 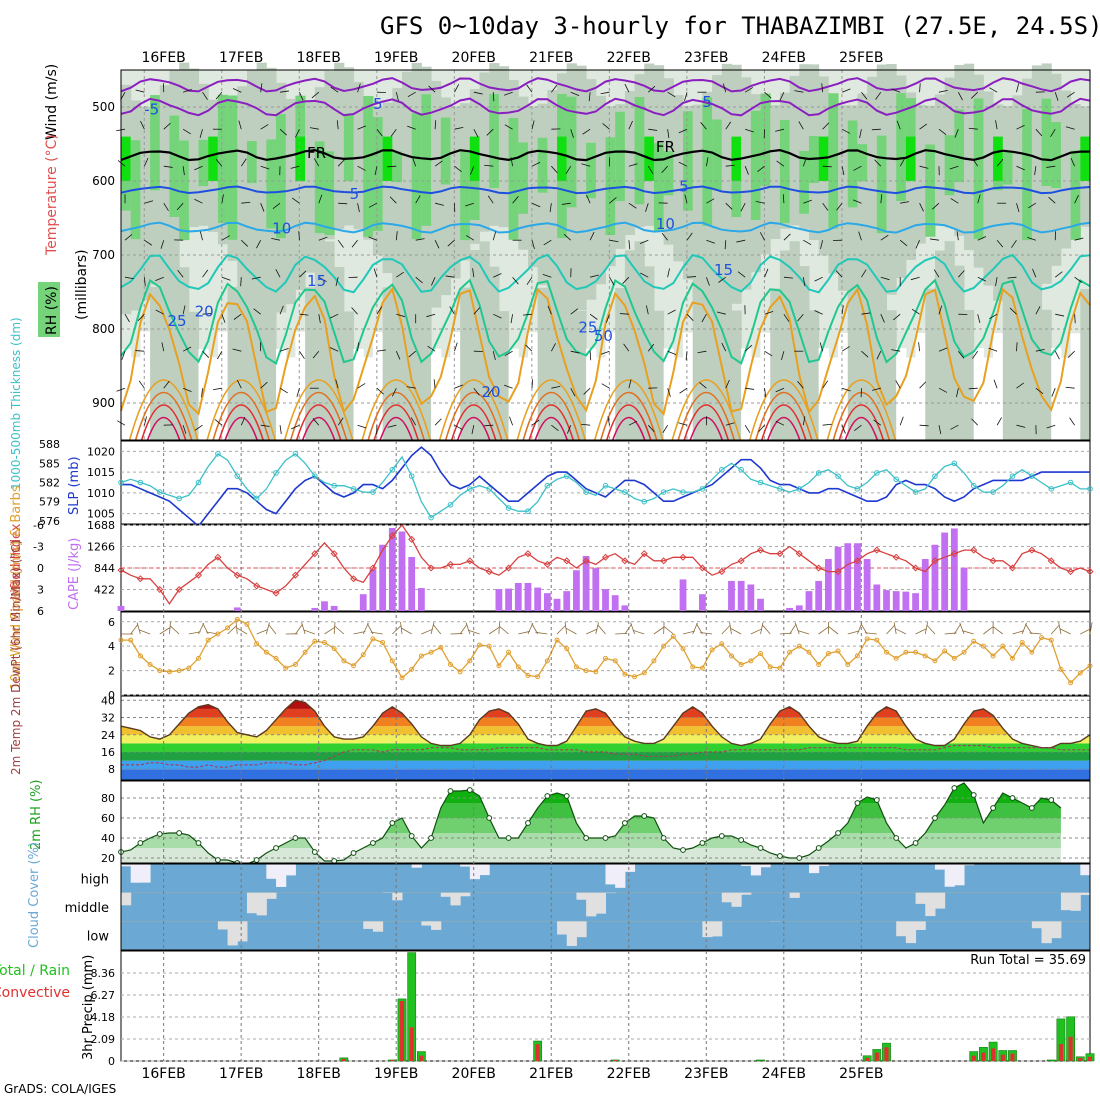 What do you see at coordinates (16, 403) in the screenshot?
I see `thickness-axis-label: 1000-500mb Thickness (dm)` at bounding box center [16, 403].